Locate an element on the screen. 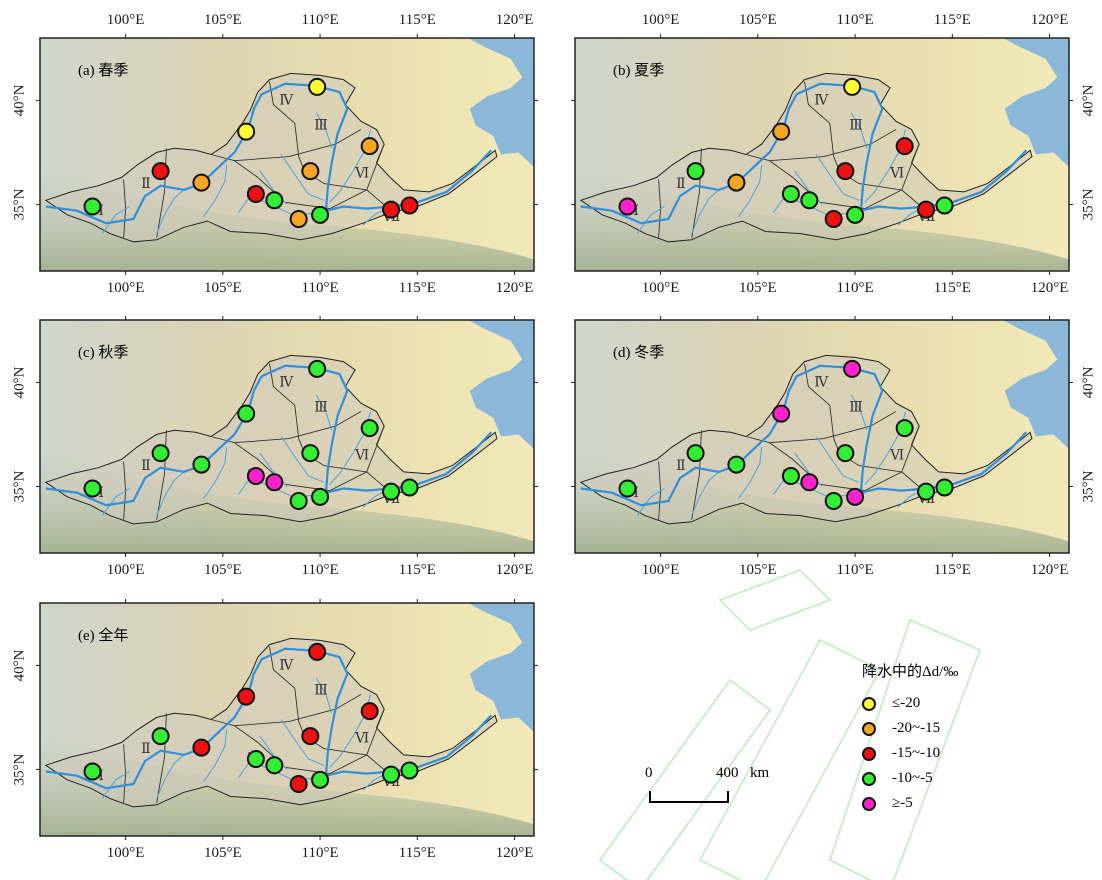 This screenshot has height=880, width=1102. legend-label: -20~-15 is located at coordinates (916, 728).